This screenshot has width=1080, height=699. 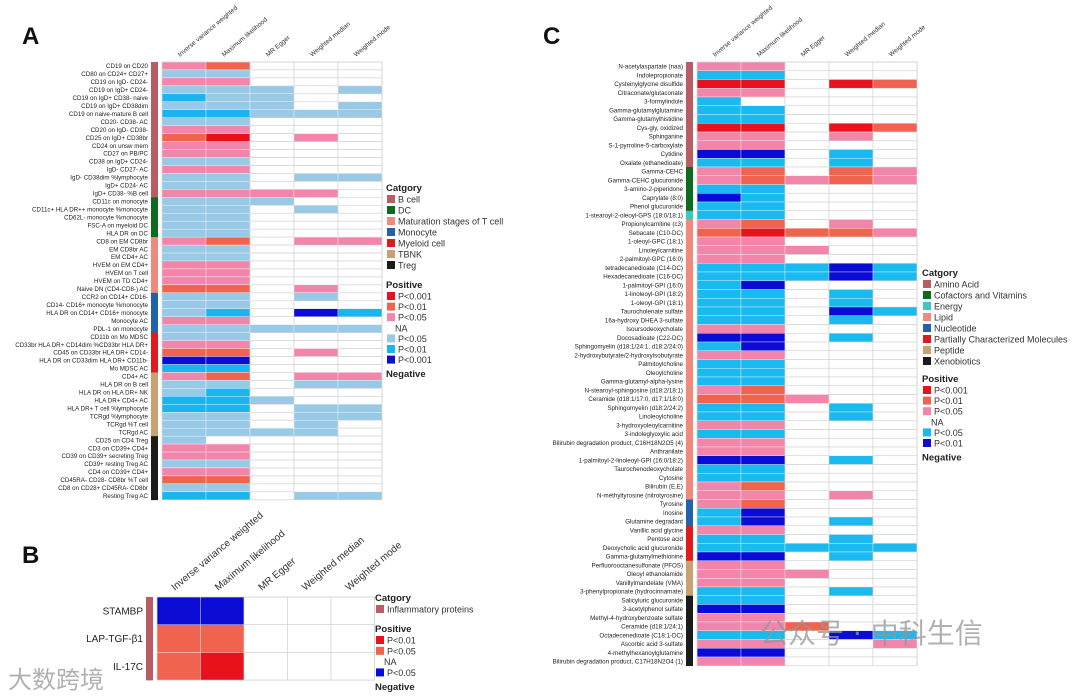 What do you see at coordinates (243, 496) in the screenshot?
I see `heatmap-row: Resting Treg AC` at bounding box center [243, 496].